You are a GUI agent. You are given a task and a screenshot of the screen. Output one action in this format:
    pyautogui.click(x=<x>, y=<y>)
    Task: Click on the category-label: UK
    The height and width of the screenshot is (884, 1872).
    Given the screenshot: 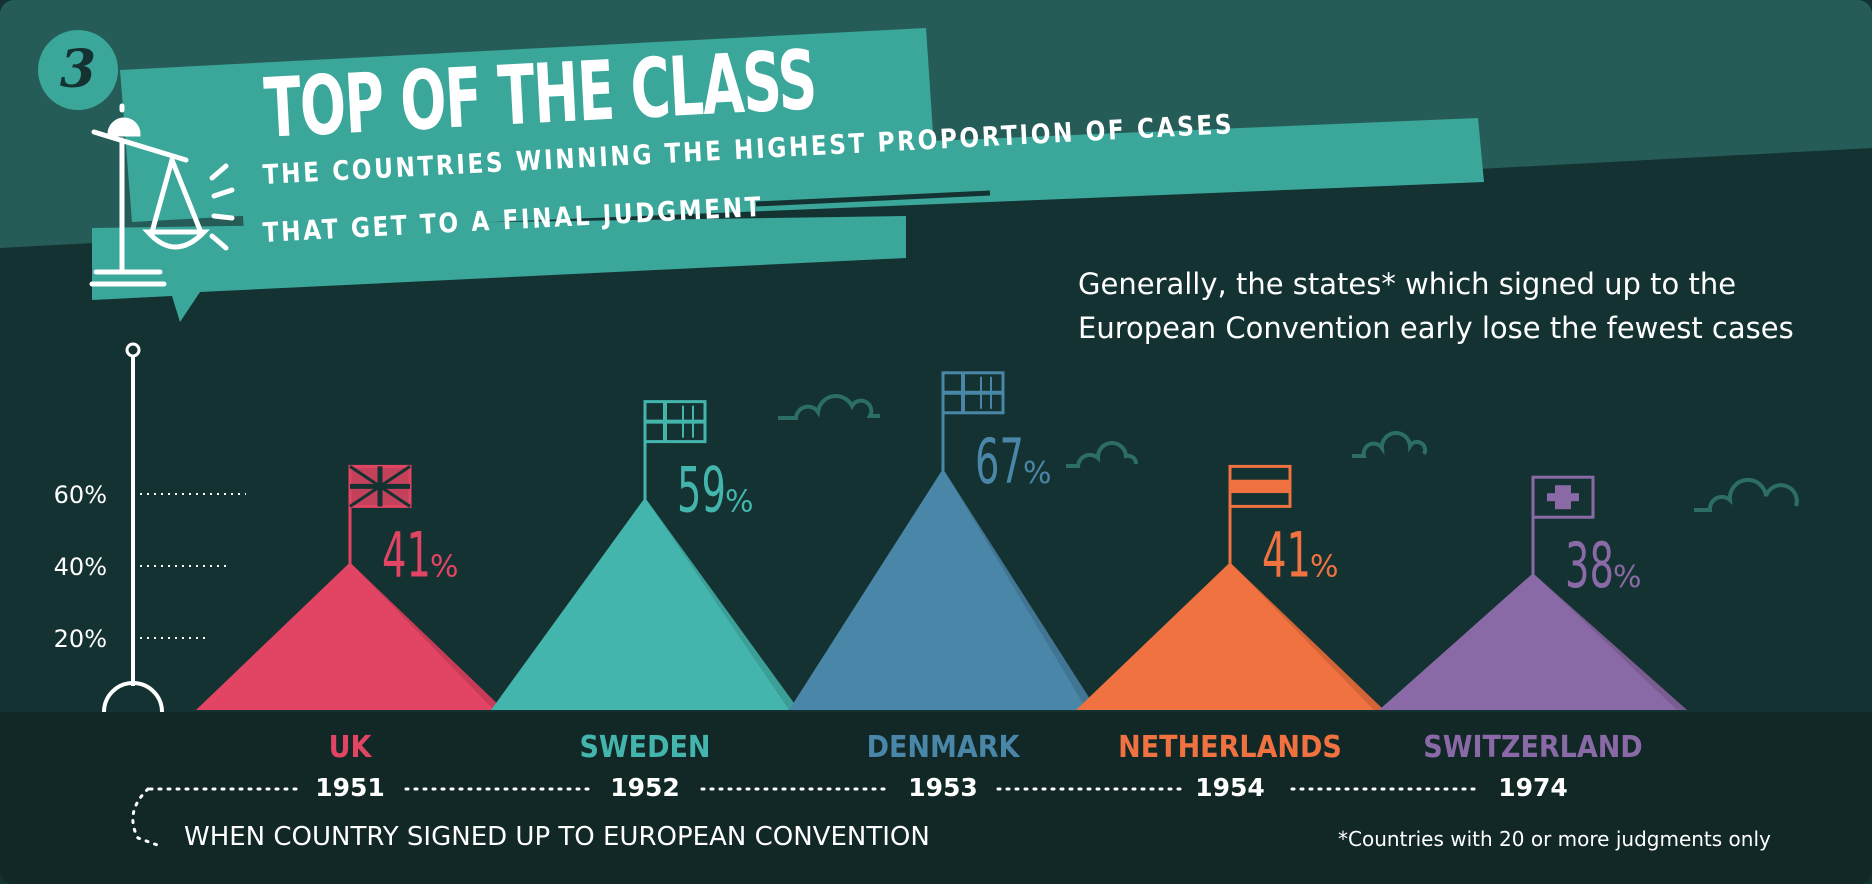 What is the action you would take?
    pyautogui.click(x=351, y=747)
    